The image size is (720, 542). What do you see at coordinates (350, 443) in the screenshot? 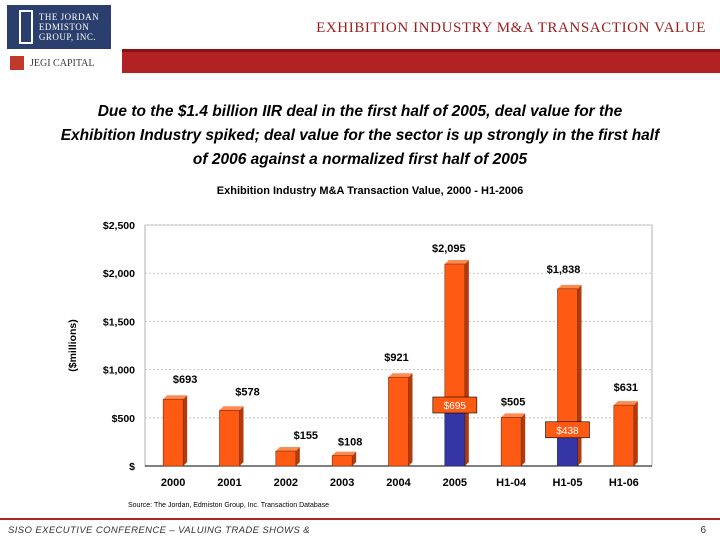
I see `data-label: $108` at bounding box center [350, 443].